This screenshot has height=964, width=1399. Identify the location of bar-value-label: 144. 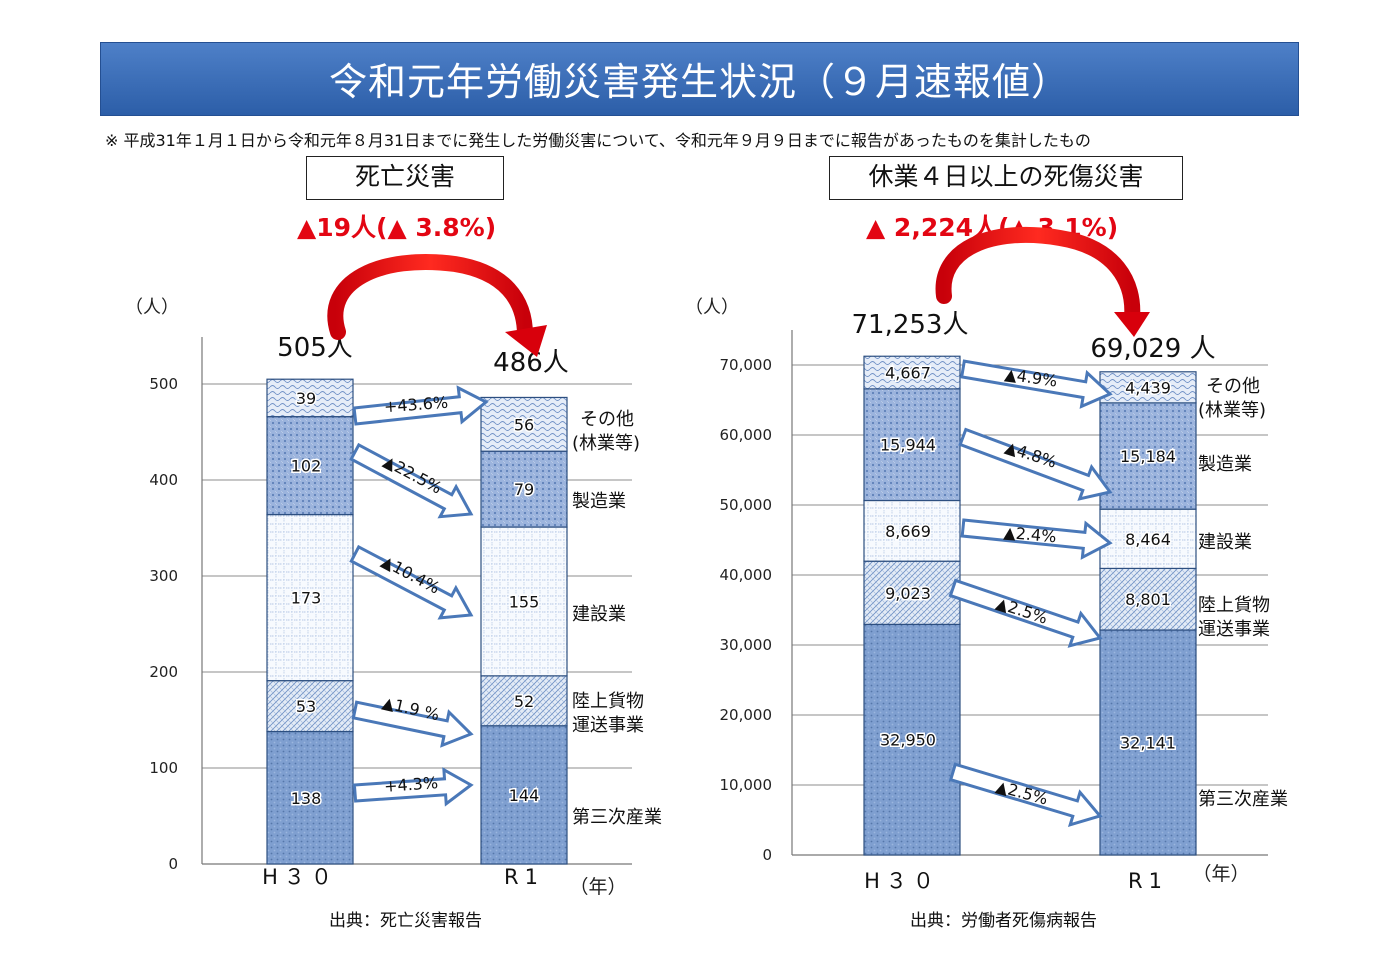
(524, 795).